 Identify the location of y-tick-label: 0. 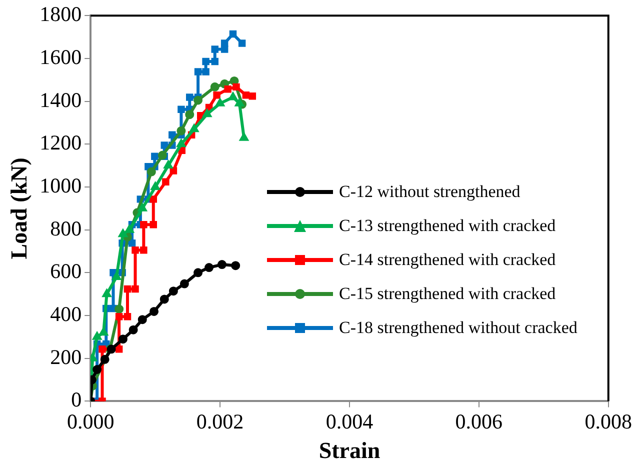
(76, 400).